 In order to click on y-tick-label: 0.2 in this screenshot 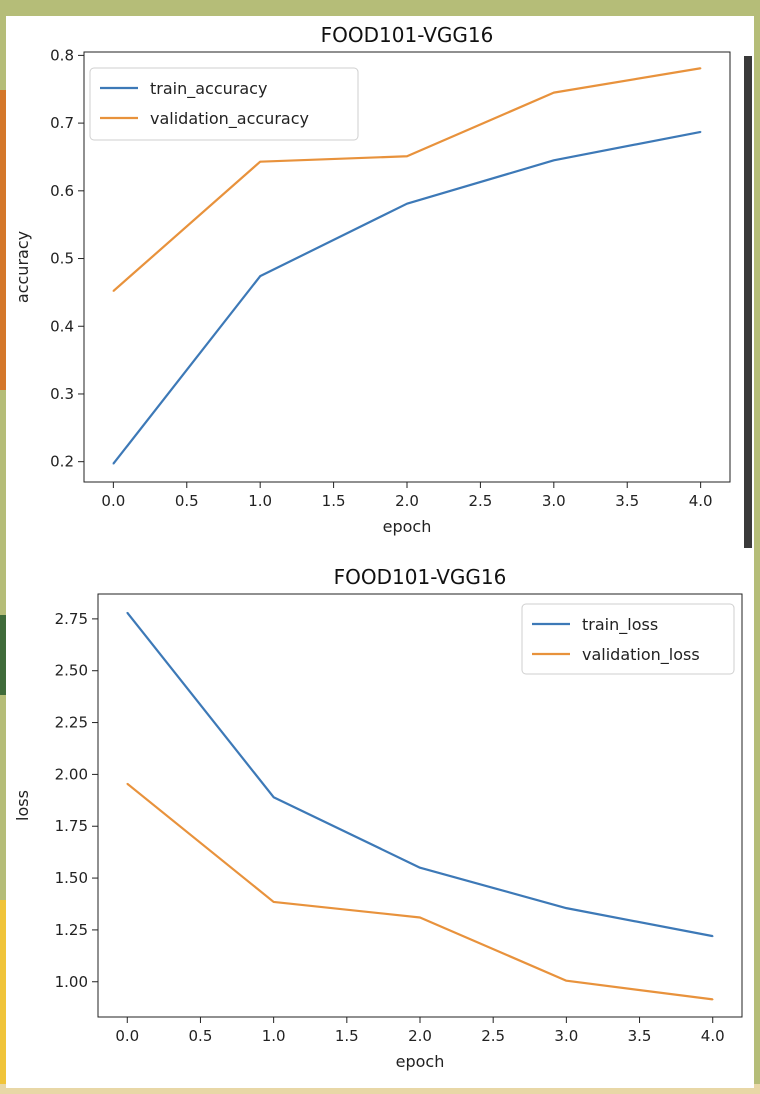, I will do `click(62, 462)`.